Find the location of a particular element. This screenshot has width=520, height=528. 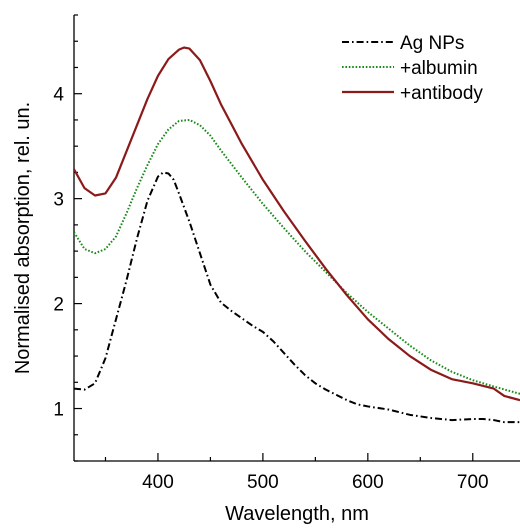

y-tick-label: 2 is located at coordinates (58, 305).